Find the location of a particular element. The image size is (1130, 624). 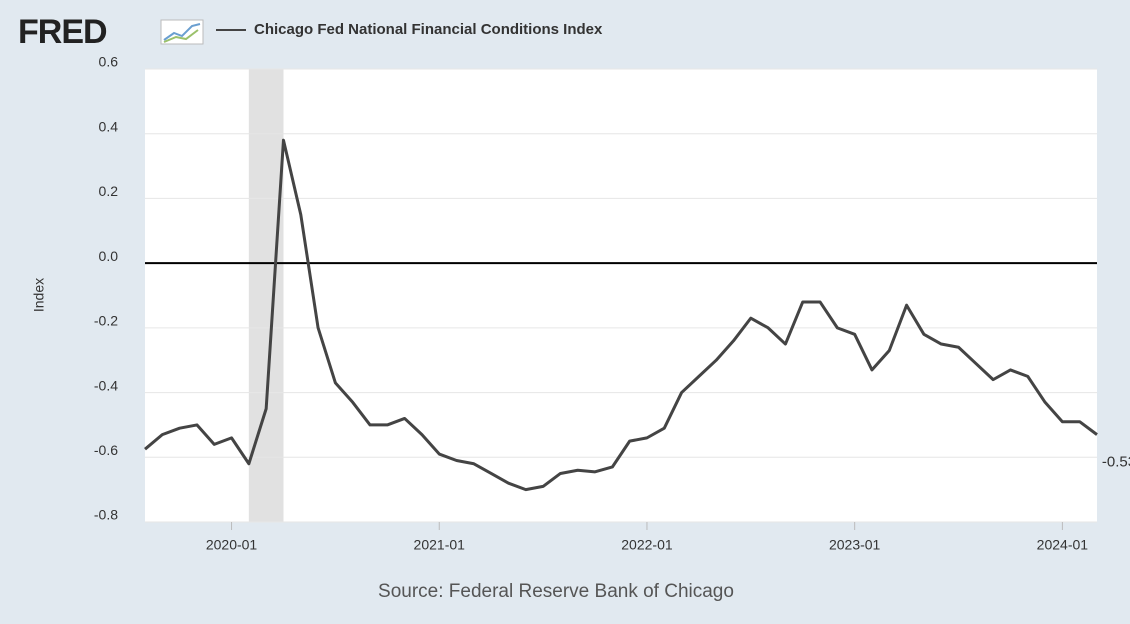

source-note: Source: Federal Reserve Bank of Chicago is located at coordinates (556, 591).